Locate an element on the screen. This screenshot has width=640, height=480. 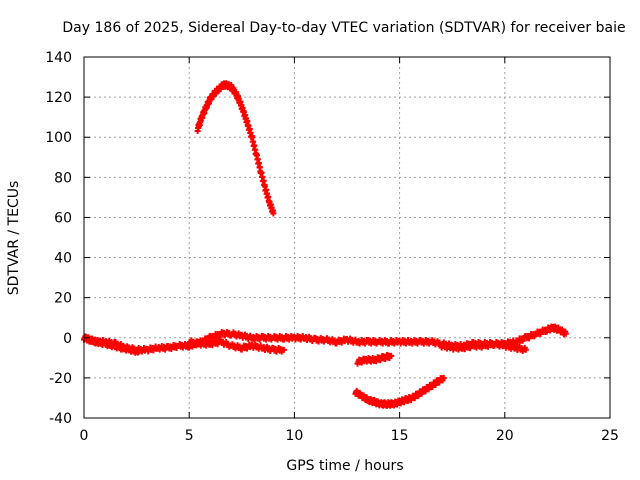
y-tick-label: -40 is located at coordinates (60, 419).